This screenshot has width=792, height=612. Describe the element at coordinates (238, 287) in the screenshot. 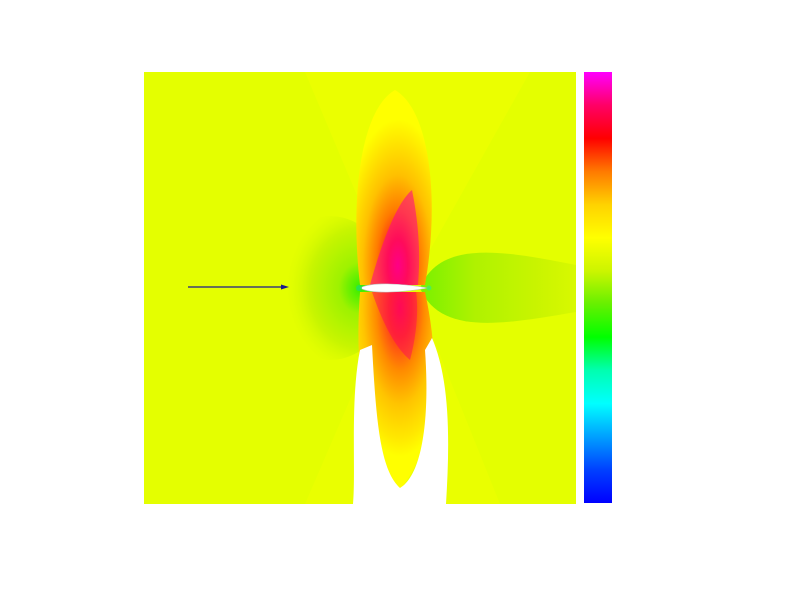

I see `inflow-arrow` at that location.